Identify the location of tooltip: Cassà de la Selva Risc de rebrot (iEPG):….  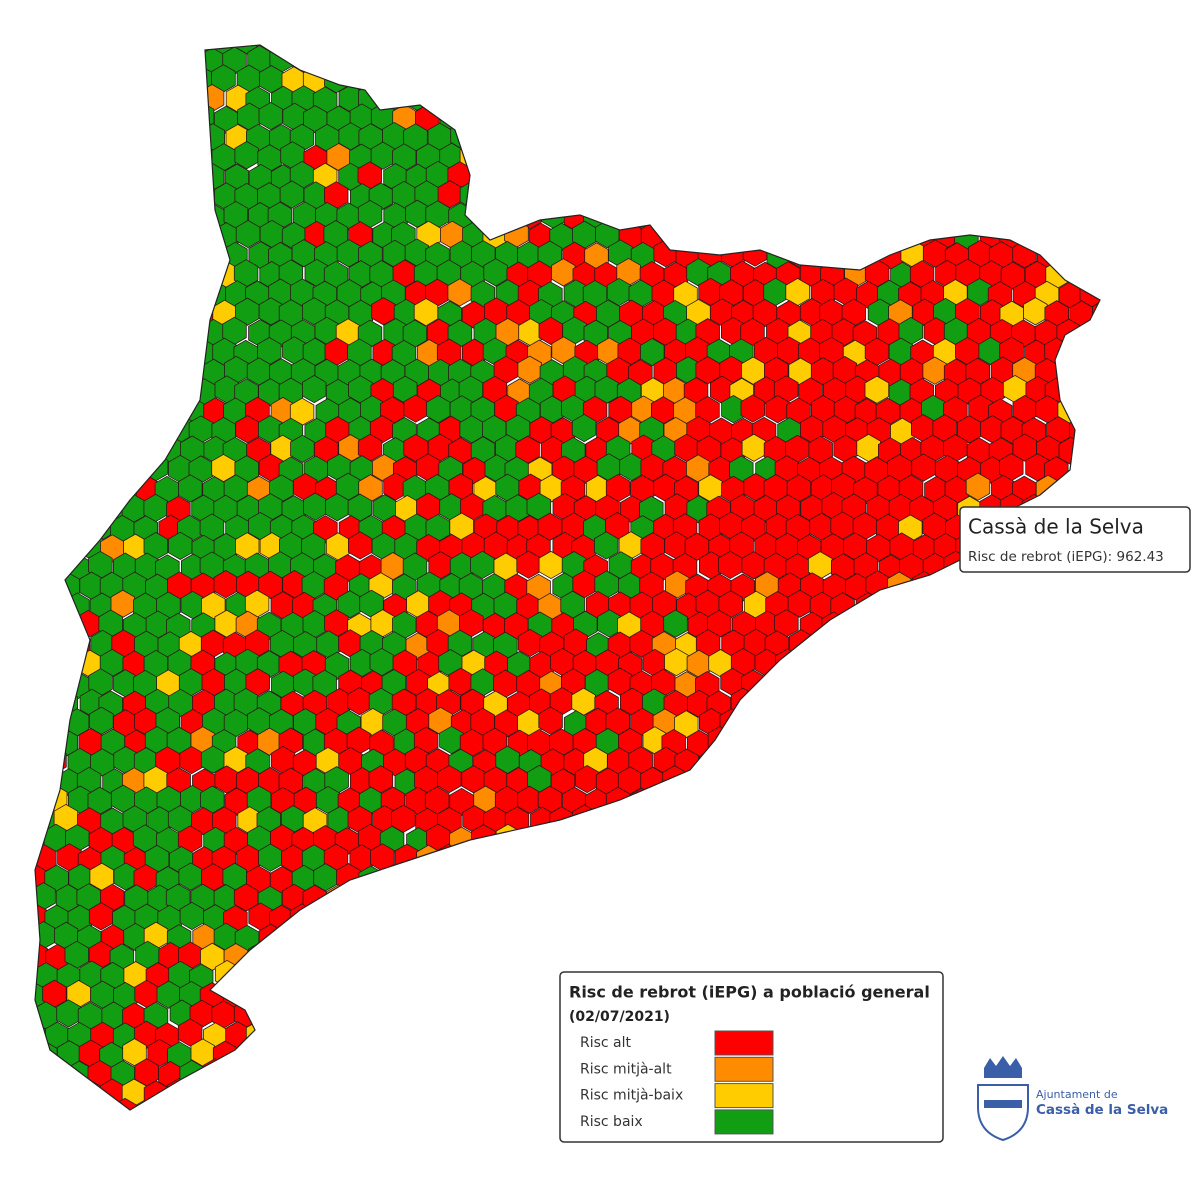
(1075, 539).